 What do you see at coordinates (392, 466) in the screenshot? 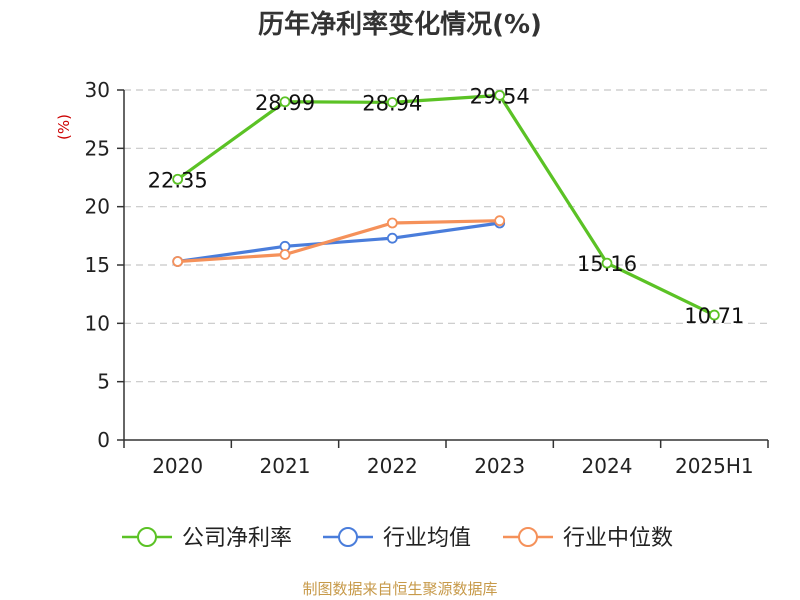
I see `x-tick-label-2022: 2022` at bounding box center [392, 466].